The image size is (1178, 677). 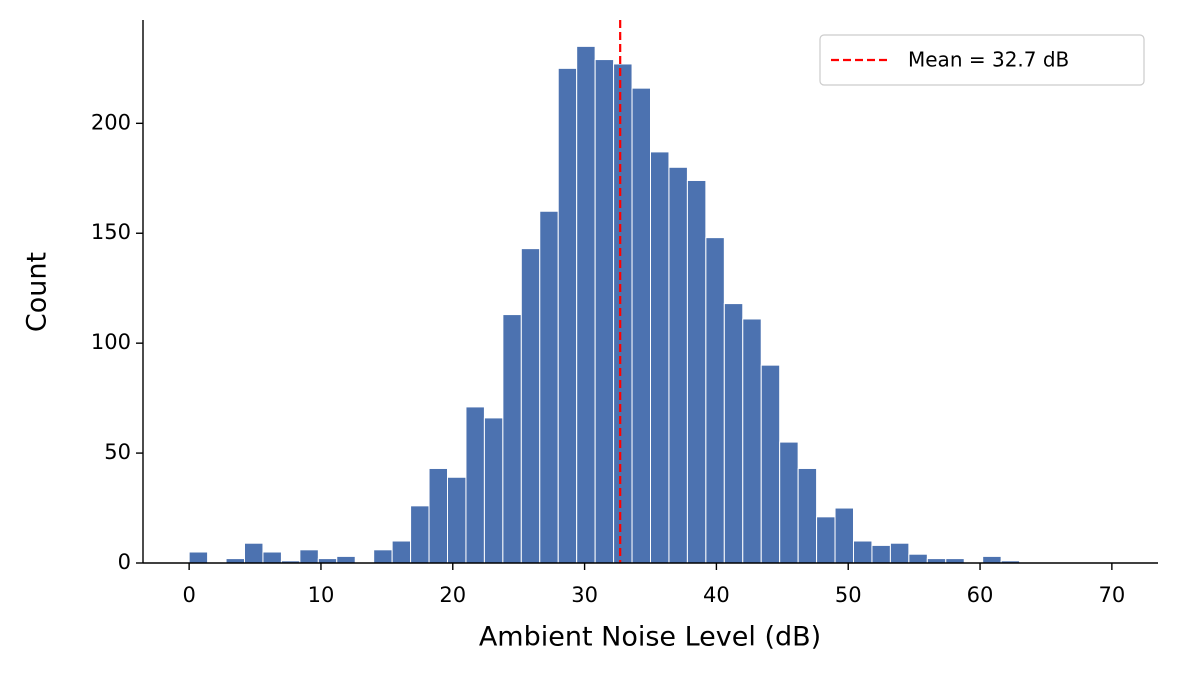 What do you see at coordinates (848, 595) in the screenshot?
I see `x-tick-label: 50` at bounding box center [848, 595].